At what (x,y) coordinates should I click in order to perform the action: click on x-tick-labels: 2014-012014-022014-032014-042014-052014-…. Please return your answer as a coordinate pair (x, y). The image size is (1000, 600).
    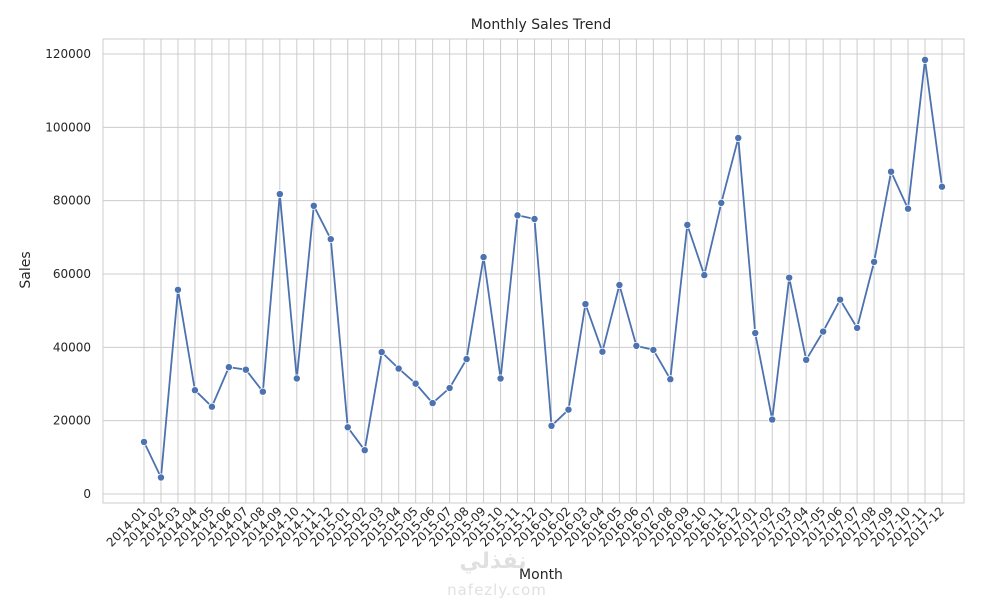
    Looking at the image, I should click on (525, 526).